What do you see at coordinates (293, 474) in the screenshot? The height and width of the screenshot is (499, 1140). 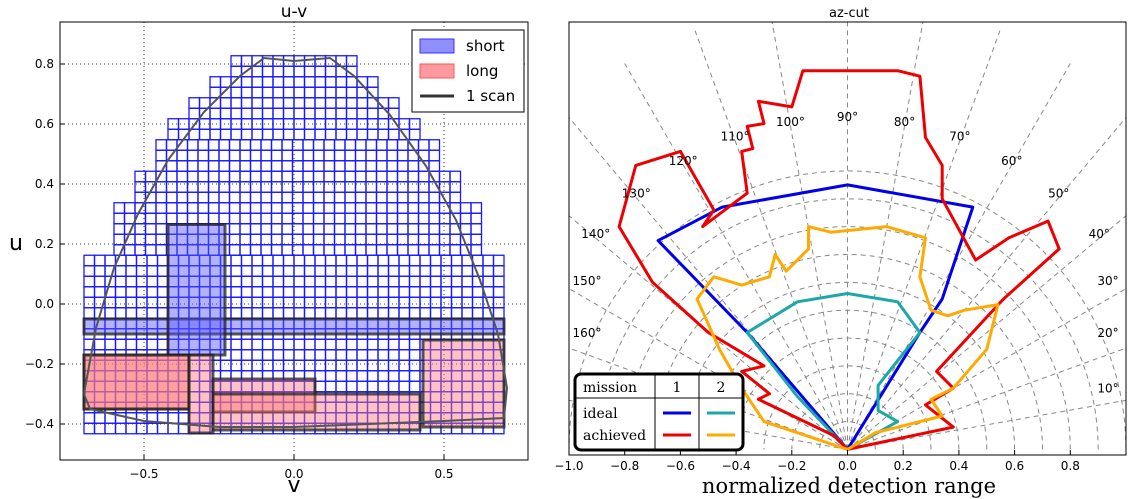 I see `uv-xtick-label-1: 0.0` at bounding box center [293, 474].